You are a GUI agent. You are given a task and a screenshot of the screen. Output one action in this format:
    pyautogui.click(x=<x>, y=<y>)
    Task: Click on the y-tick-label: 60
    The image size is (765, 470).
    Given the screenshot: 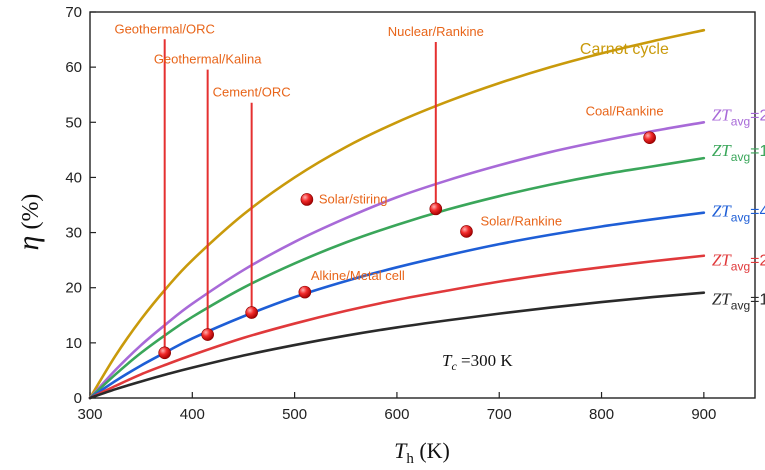 What is the action you would take?
    pyautogui.click(x=73, y=67)
    